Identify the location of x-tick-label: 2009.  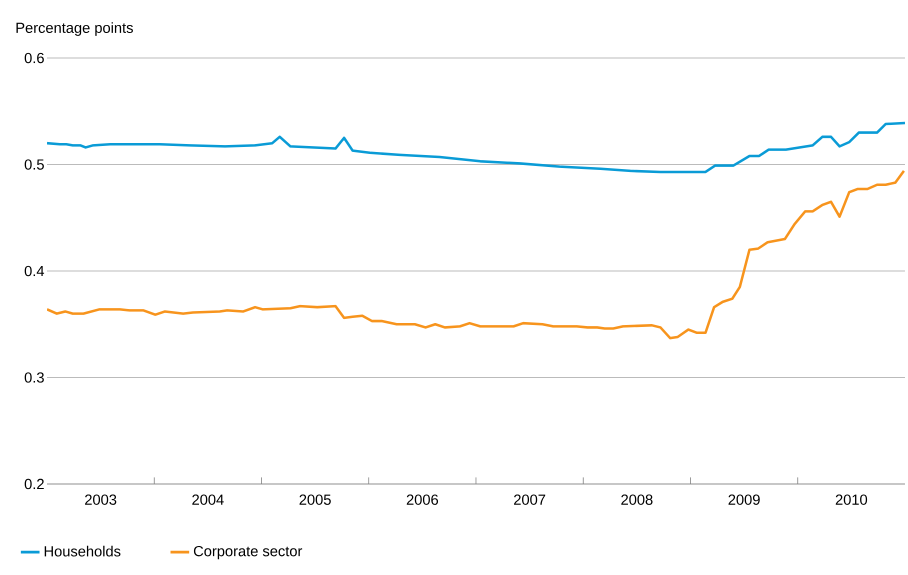
(744, 499).